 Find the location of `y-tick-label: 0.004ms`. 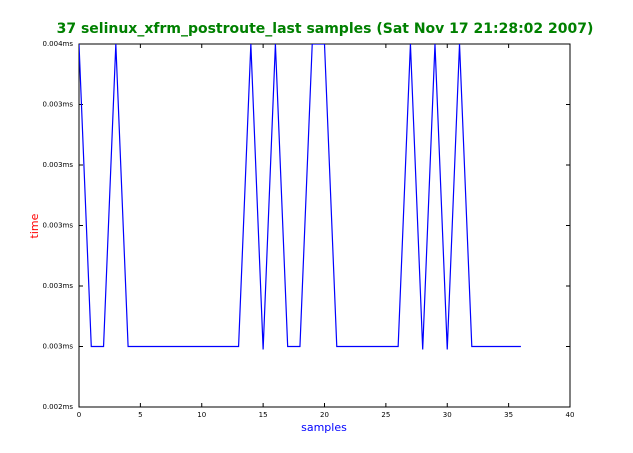

y-tick-label: 0.004ms is located at coordinates (57, 44).